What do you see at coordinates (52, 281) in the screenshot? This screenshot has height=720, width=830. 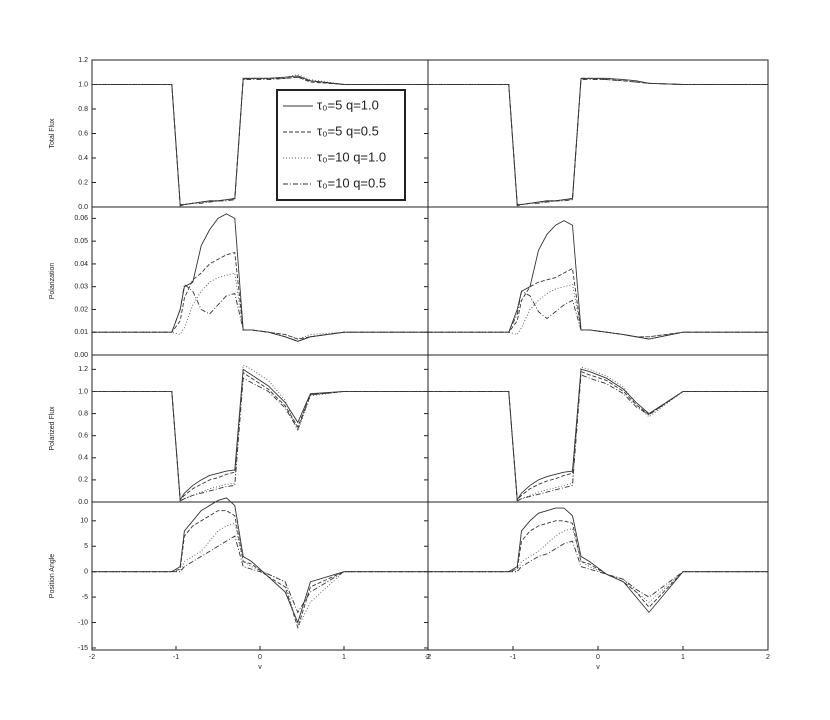 I see `y-axis-label: Polarization` at bounding box center [52, 281].